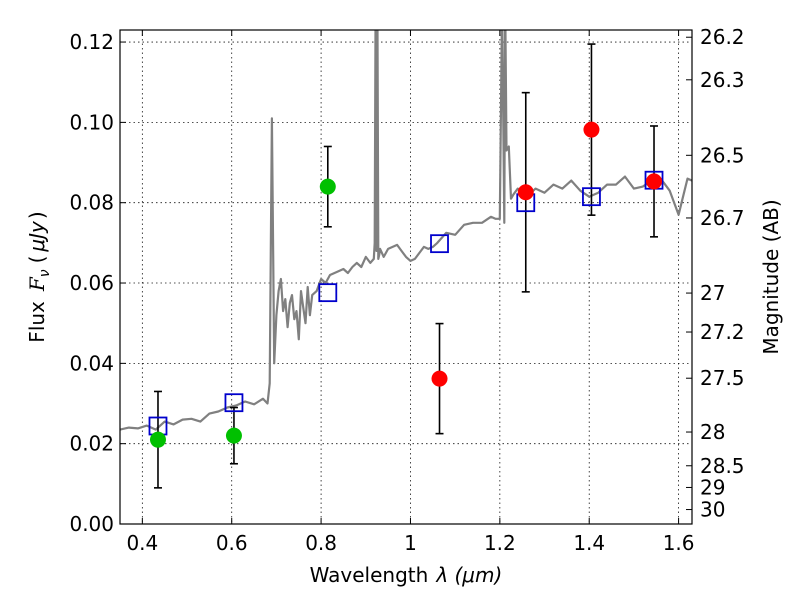 Image resolution: width=800 pixels, height=600 pixels. Describe the element at coordinates (91, 42) in the screenshot. I see `y-tick-label: 0.12` at that location.